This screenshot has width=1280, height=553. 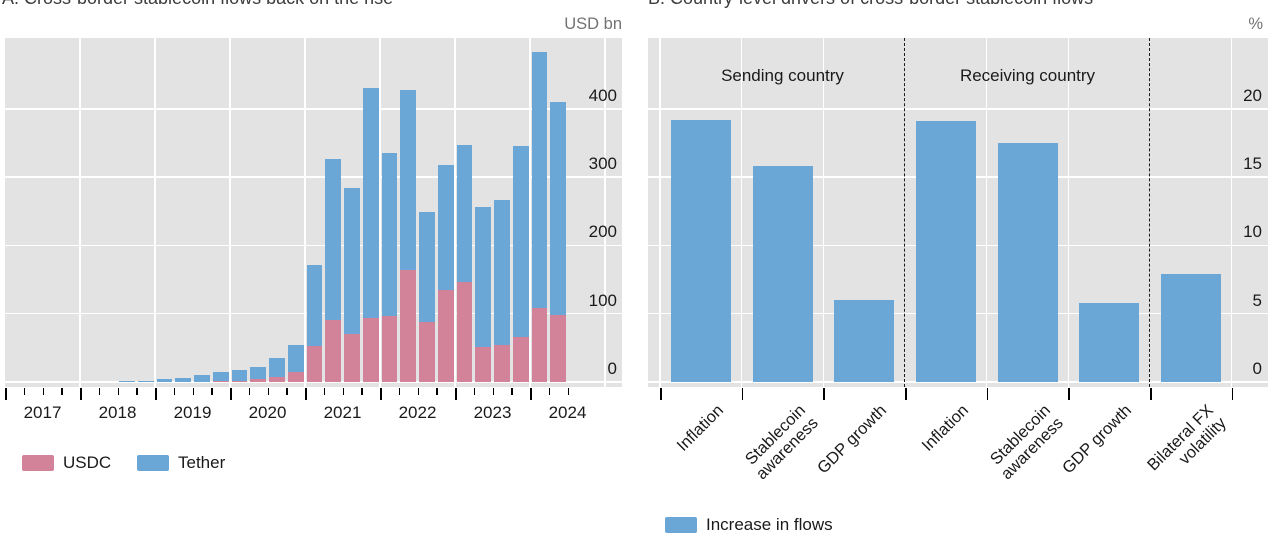 I want to click on bar-usdc-2021-Q4, so click(x=370, y=349).